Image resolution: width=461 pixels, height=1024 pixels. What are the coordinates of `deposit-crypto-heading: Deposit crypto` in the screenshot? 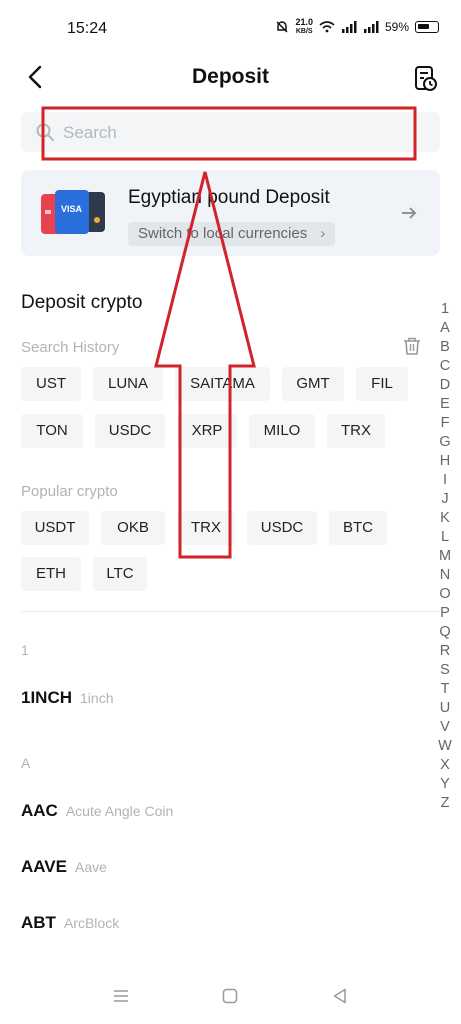 It's located at (82, 302).